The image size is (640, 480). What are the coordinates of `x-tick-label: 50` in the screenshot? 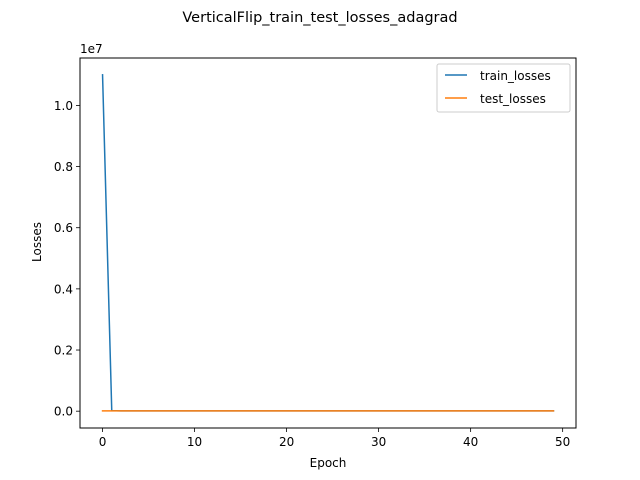 It's located at (562, 442).